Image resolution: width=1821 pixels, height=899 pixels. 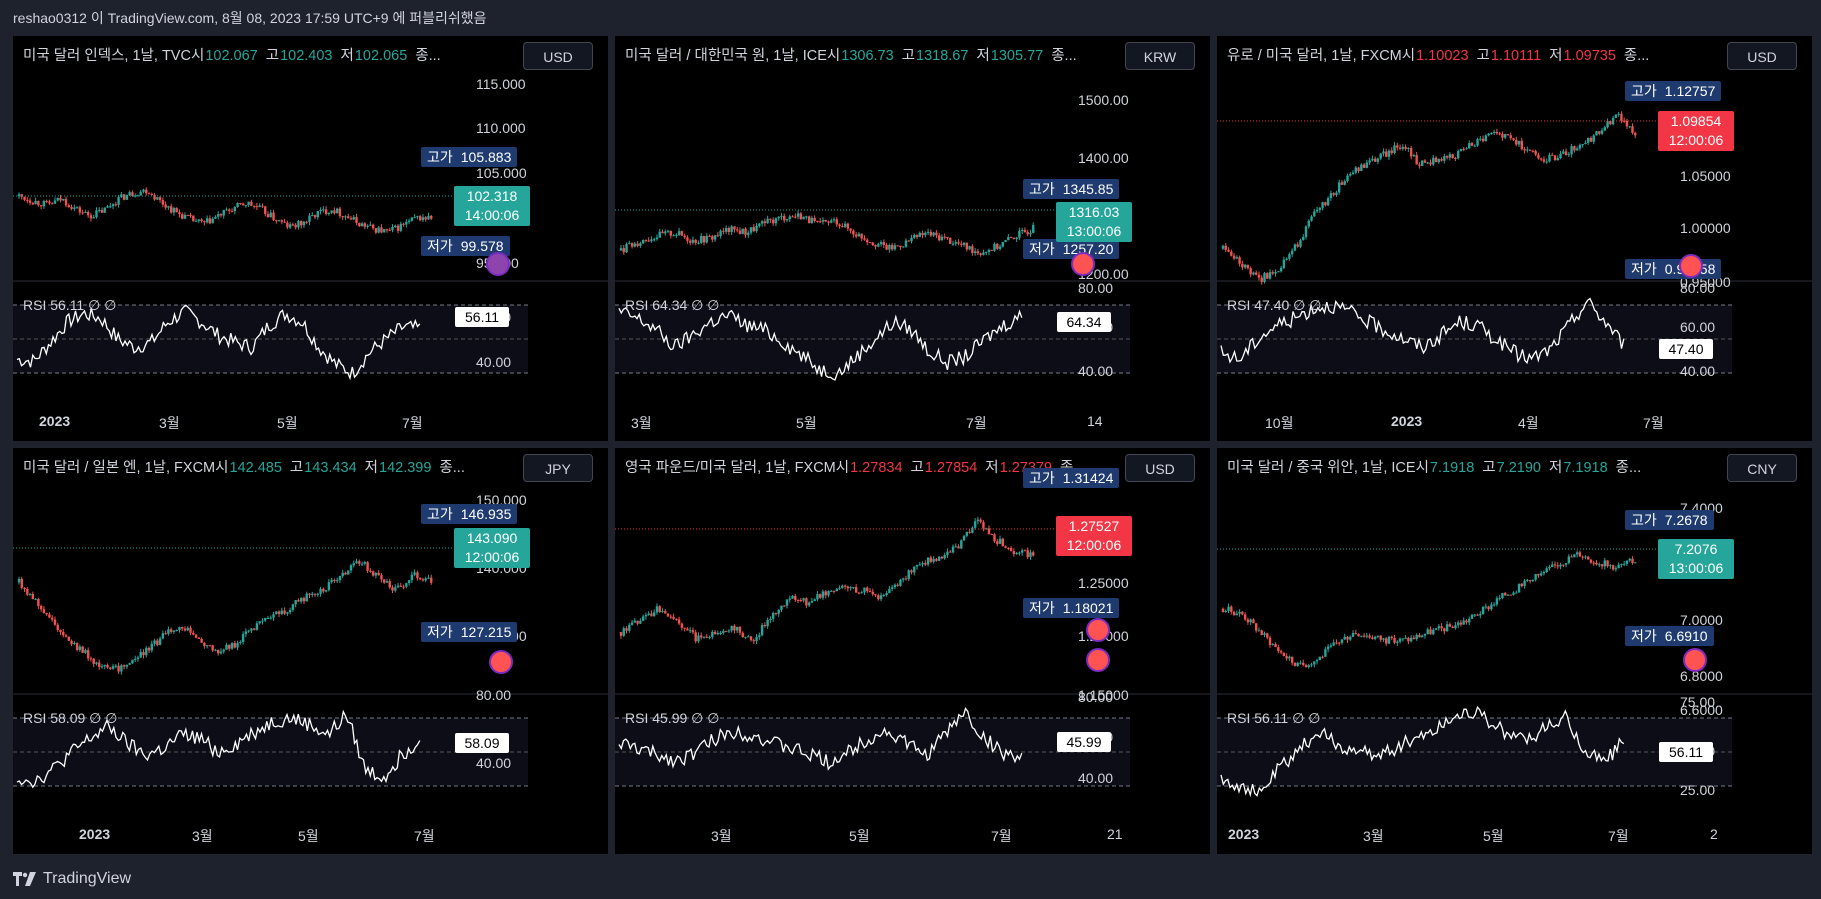 What do you see at coordinates (72, 879) in the screenshot?
I see `tradingview-logo: TradingView` at bounding box center [72, 879].